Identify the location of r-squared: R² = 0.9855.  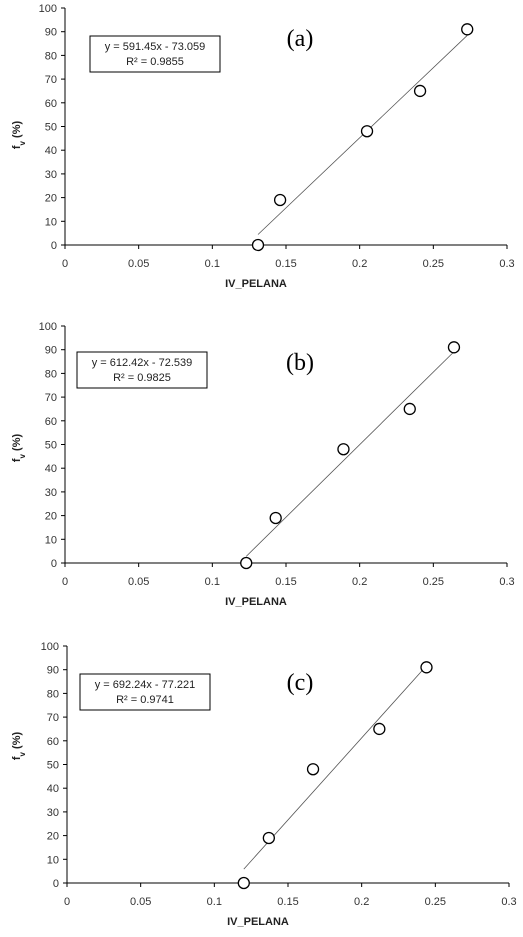
(155, 62).